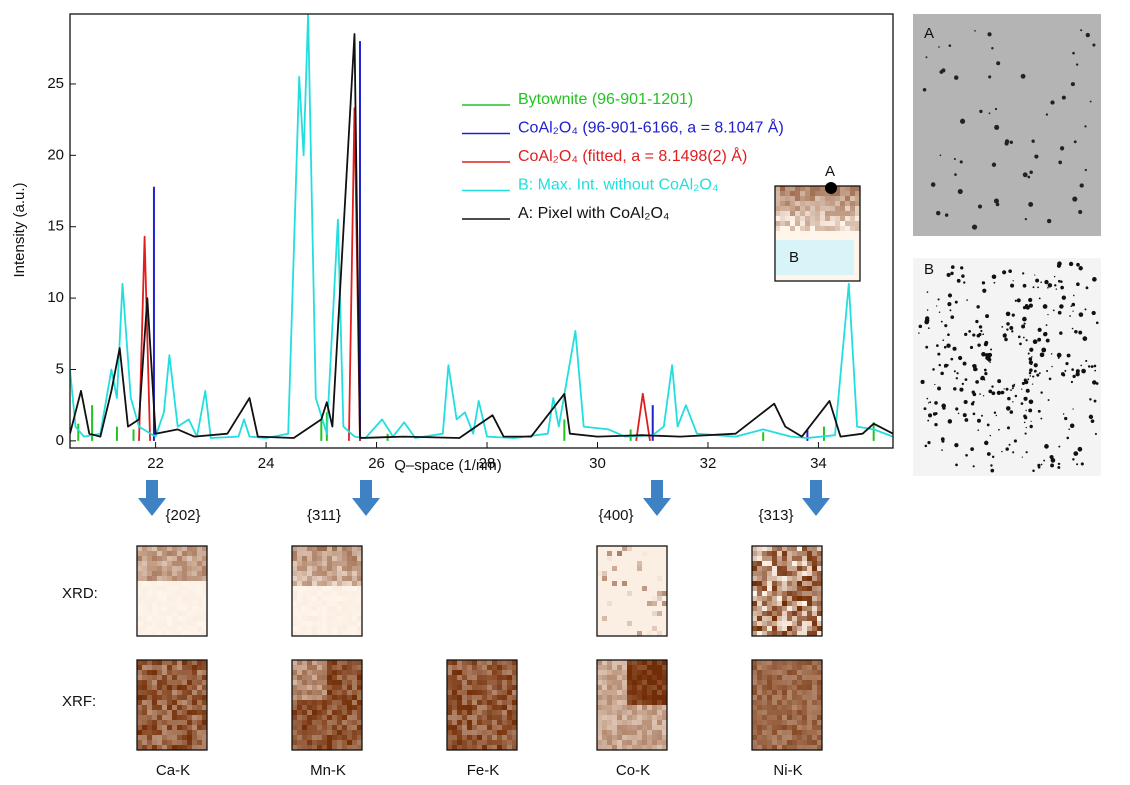 The width and height of the screenshot is (1130, 785). What do you see at coordinates (482, 705) in the screenshot?
I see `heatmap` at bounding box center [482, 705].